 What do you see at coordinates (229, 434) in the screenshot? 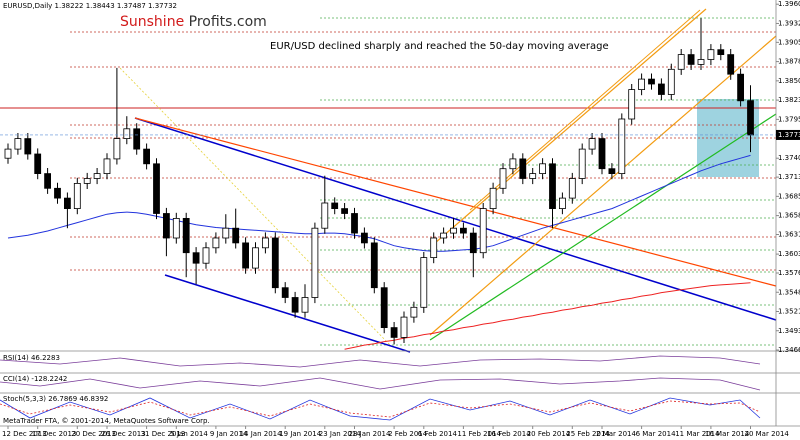
I see `x-tick-label: 9 Jan 2014` at bounding box center [229, 434].